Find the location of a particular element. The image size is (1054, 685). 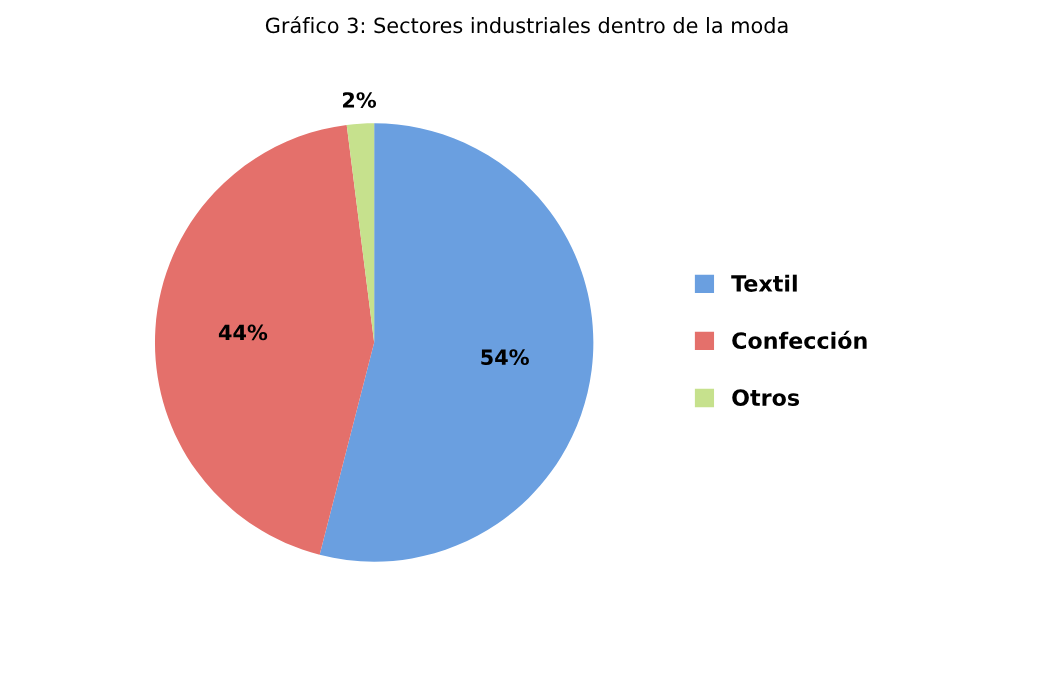

data-label: 2% is located at coordinates (359, 100).